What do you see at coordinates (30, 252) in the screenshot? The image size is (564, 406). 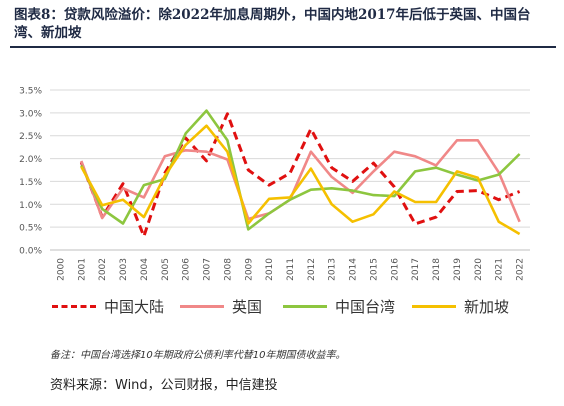 I see `y-tick-label: 0.0%` at bounding box center [30, 252].